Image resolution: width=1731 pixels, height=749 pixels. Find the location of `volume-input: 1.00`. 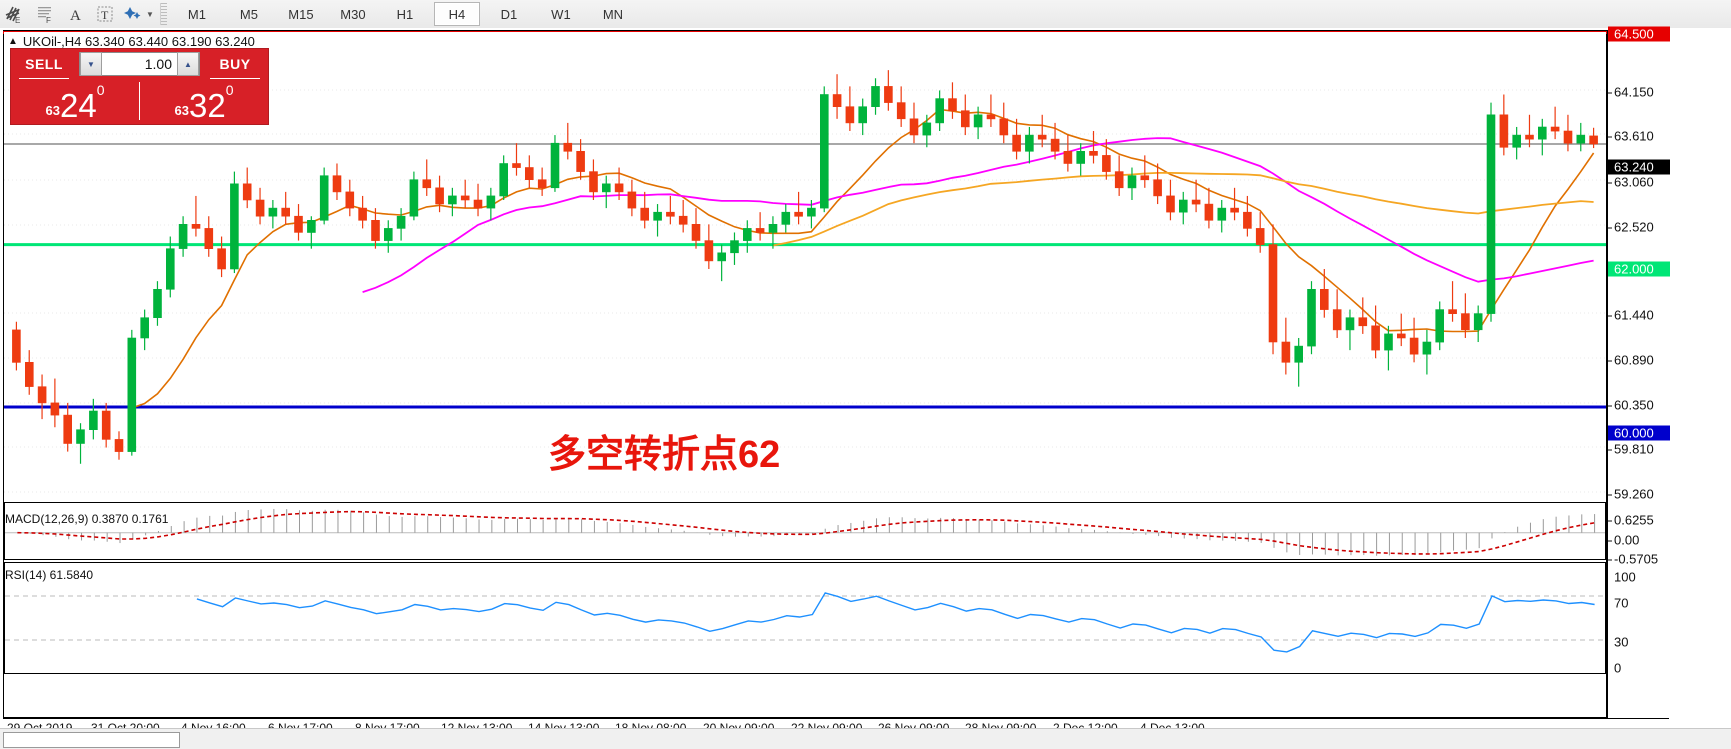

volume-input: 1.00 is located at coordinates (158, 64).